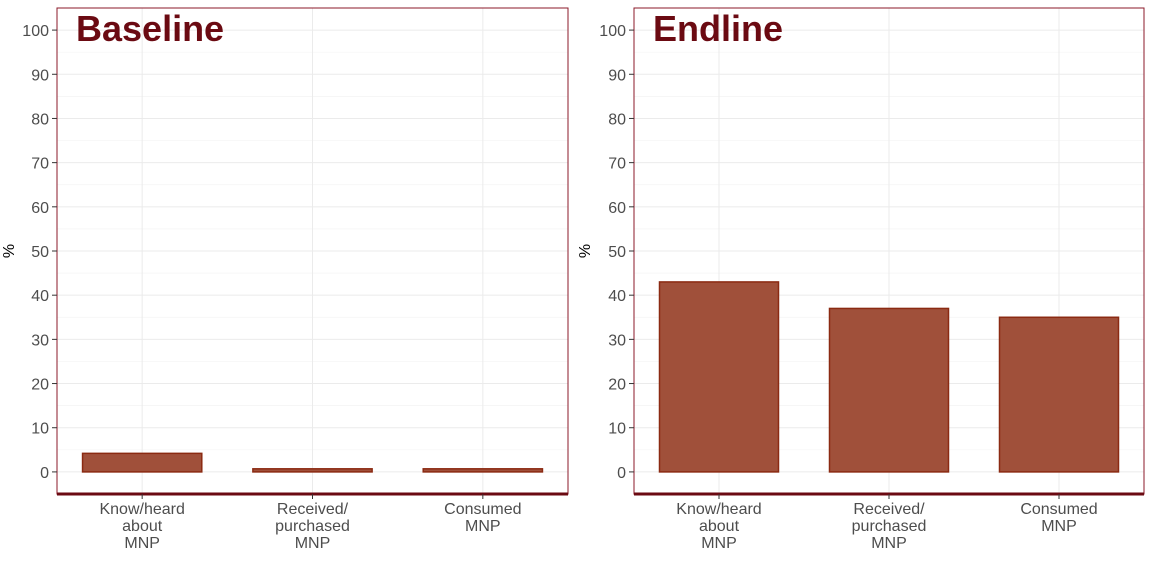 Image resolution: width=1152 pixels, height=576 pixels. Describe the element at coordinates (718, 28) in the screenshot. I see `chart-title: Endline` at that location.